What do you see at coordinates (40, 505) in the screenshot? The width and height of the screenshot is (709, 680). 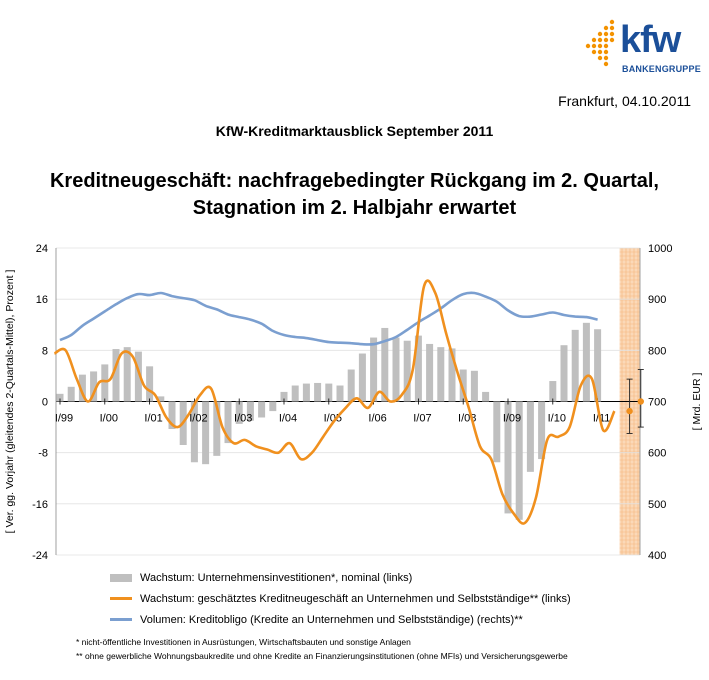 I see `y-tick-label-left: -16` at bounding box center [40, 505].